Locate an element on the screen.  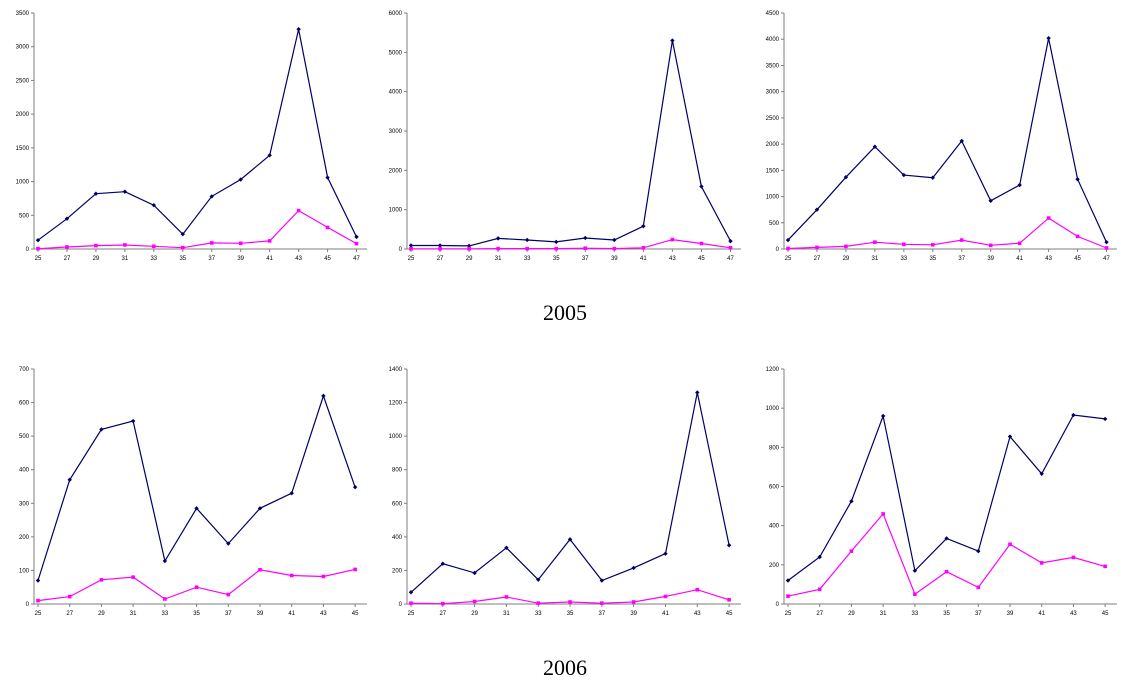
y-tick-label: 600 is located at coordinates (774, 488).